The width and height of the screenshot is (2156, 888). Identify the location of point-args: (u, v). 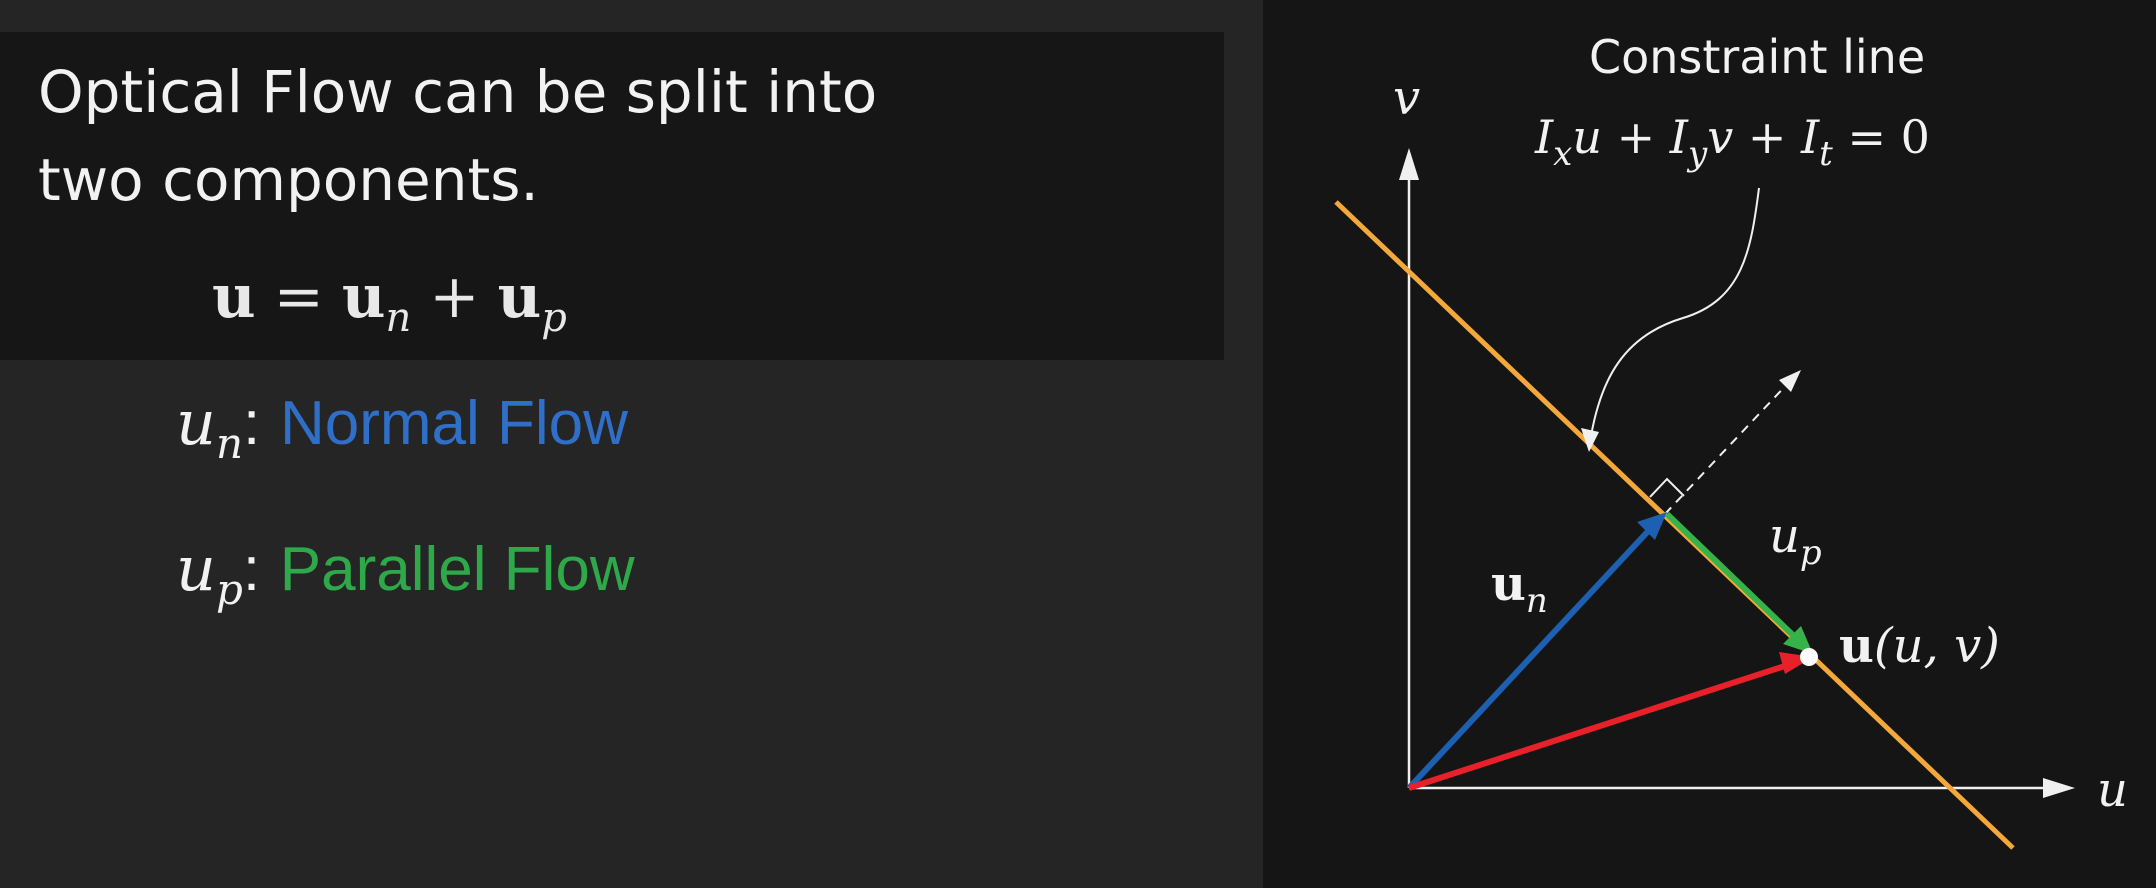
(1936, 646).